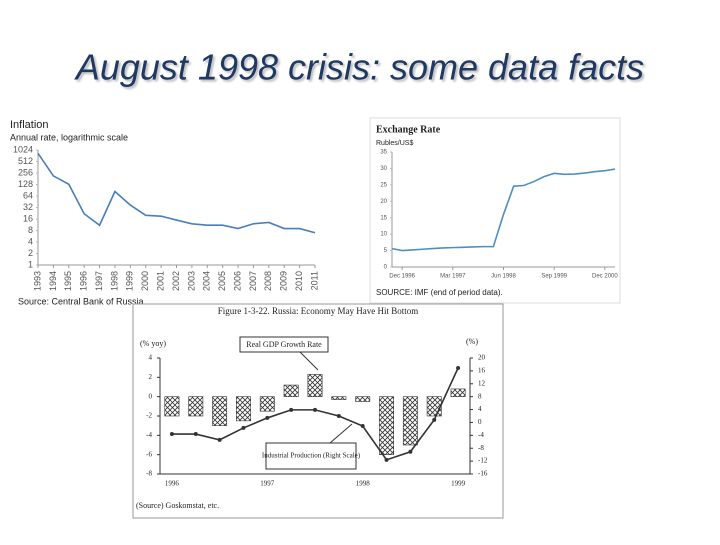  What do you see at coordinates (149, 454) in the screenshot?
I see `y-tick-label: -6` at bounding box center [149, 454].